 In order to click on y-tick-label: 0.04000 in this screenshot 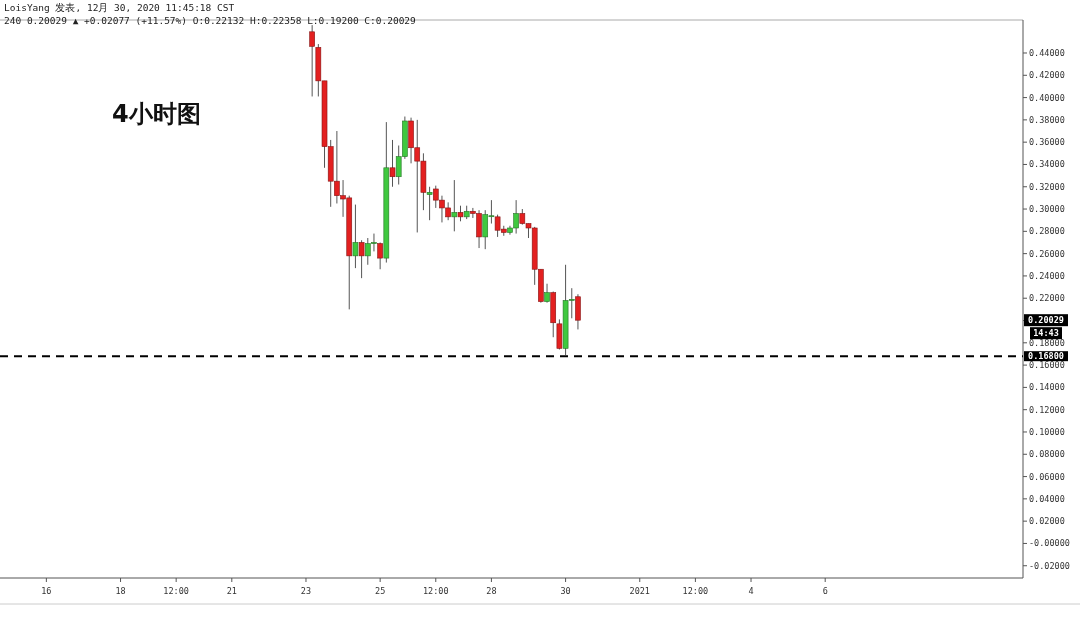, I will do `click(1047, 498)`.